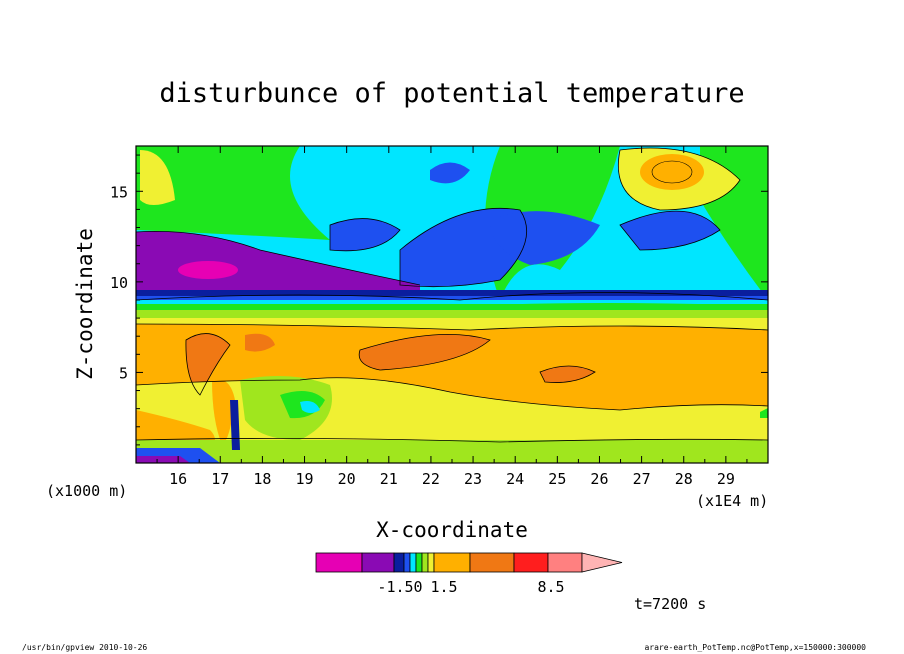  I want to click on x-unit-label: (x1E4 m), so click(732, 501).